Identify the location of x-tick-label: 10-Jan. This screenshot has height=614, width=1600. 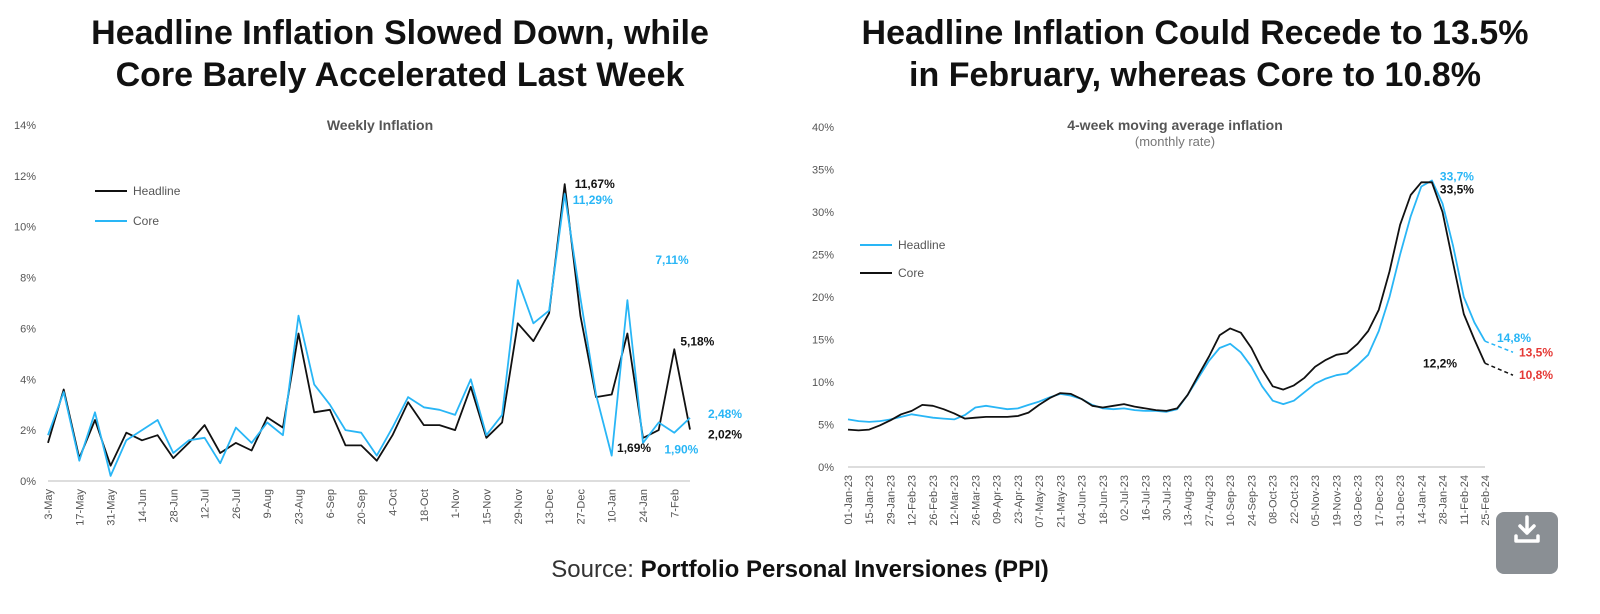
(613, 506).